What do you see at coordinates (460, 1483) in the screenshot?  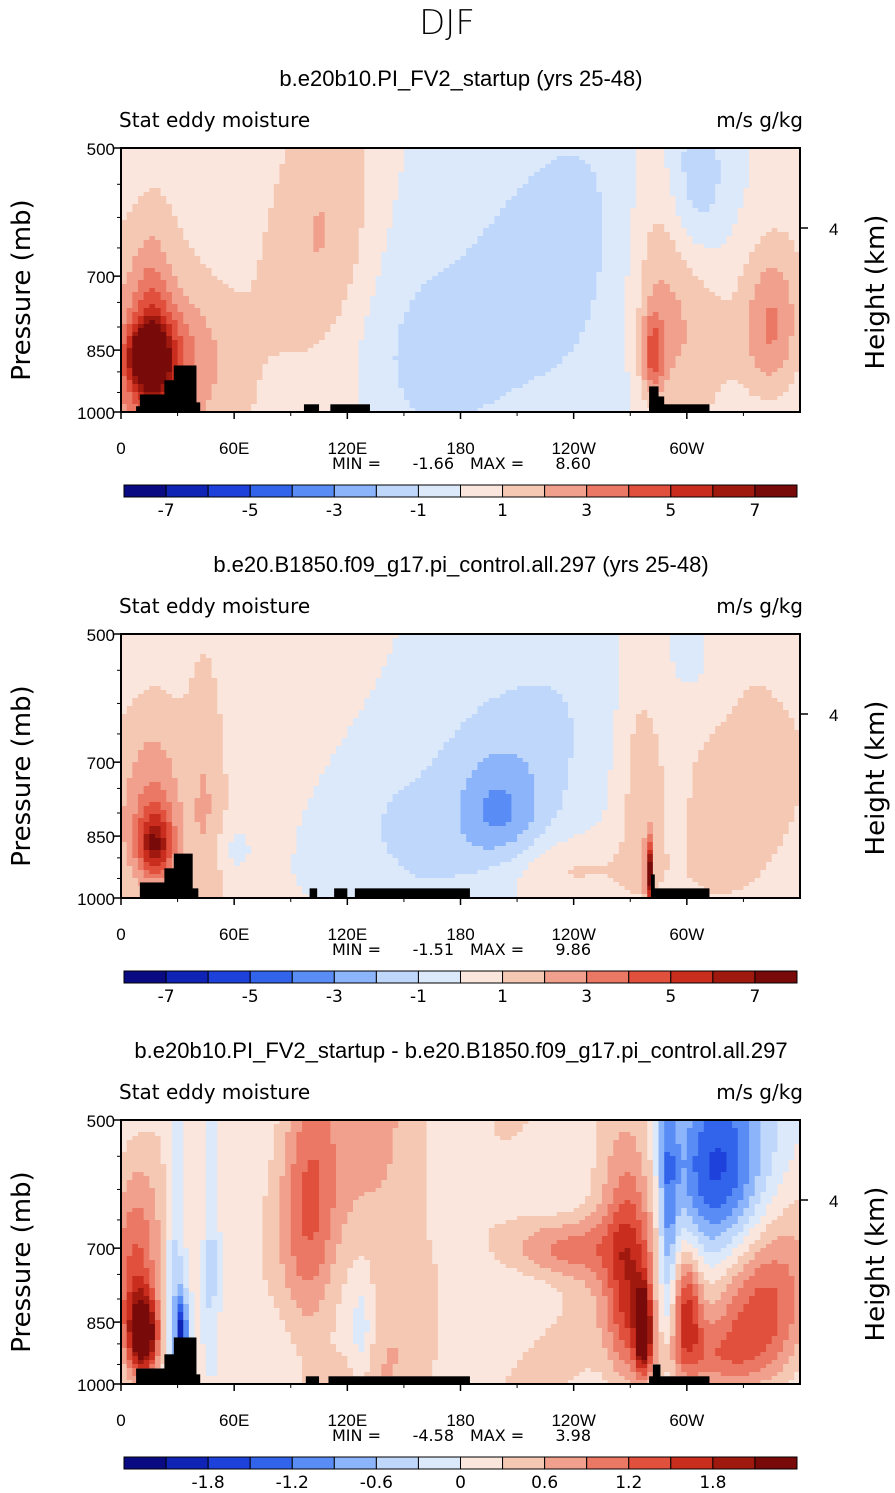 I see `colorbar-label: 0` at bounding box center [460, 1483].